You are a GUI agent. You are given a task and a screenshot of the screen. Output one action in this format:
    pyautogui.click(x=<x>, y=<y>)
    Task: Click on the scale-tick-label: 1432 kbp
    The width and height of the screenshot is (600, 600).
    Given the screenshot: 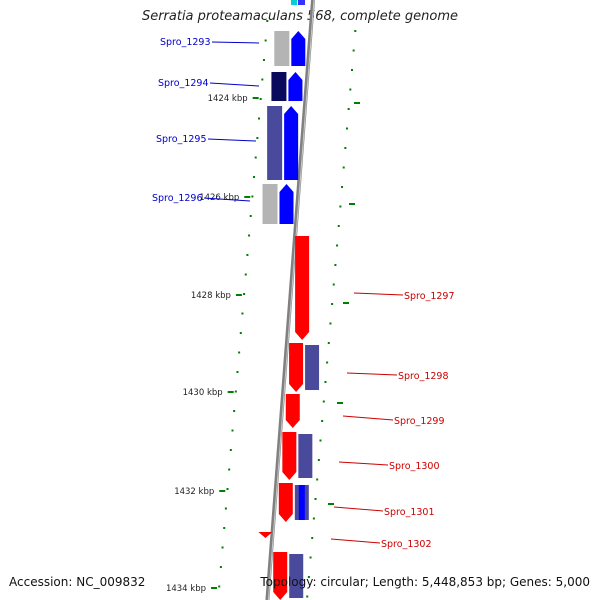 What is the action you would take?
    pyautogui.click(x=194, y=492)
    